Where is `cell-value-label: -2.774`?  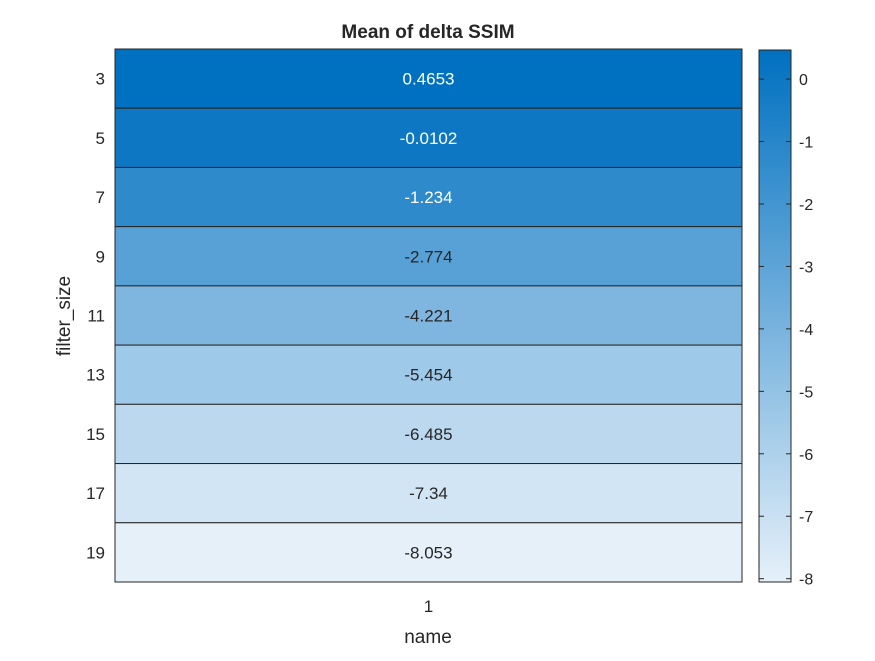 cell-value-label: -2.774 is located at coordinates (428, 256).